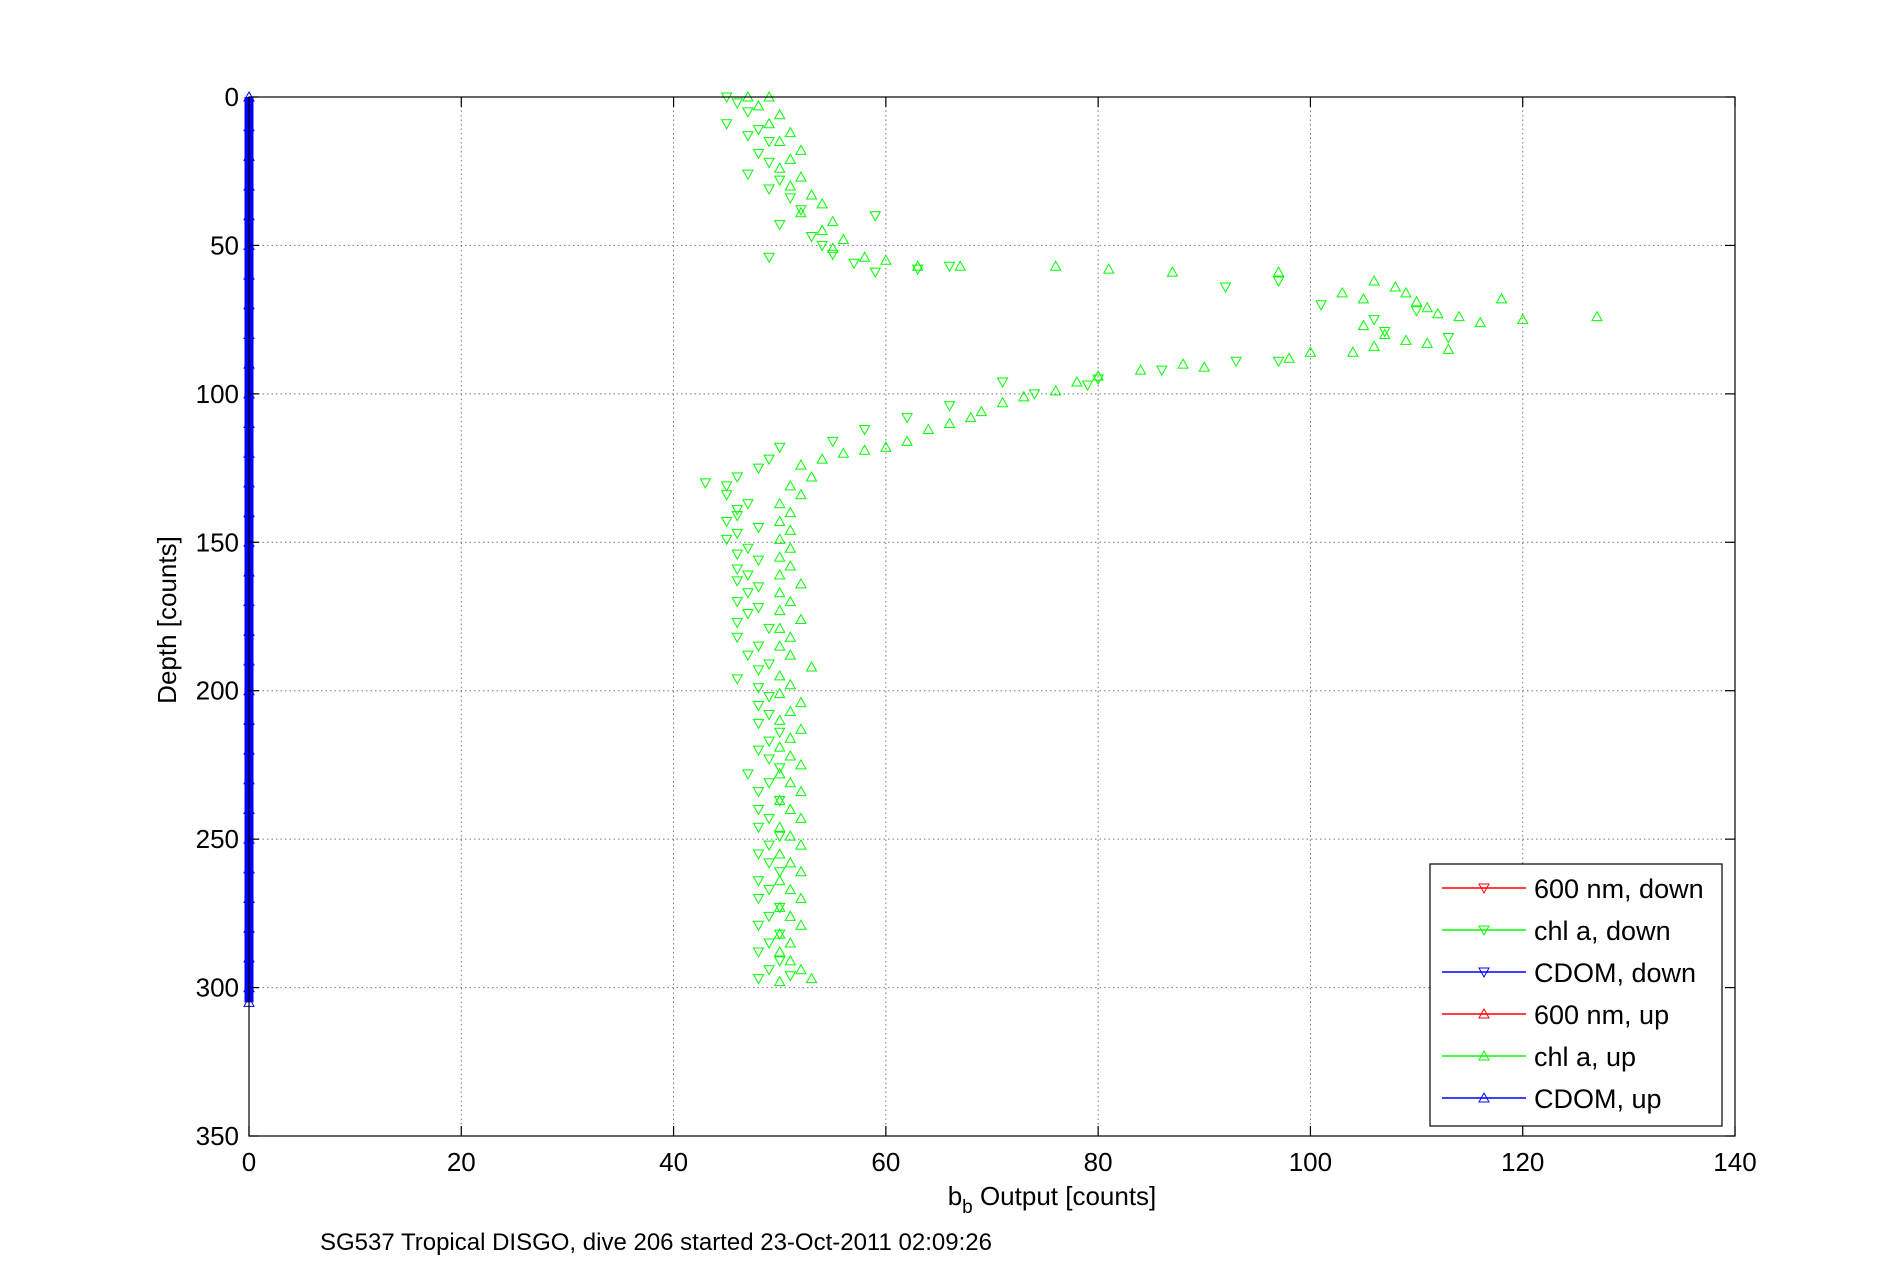 Image resolution: width=1891 pixels, height=1262 pixels. What do you see at coordinates (1585, 1057) in the screenshot?
I see `legend-label-chl-a-up: chl a, up` at bounding box center [1585, 1057].